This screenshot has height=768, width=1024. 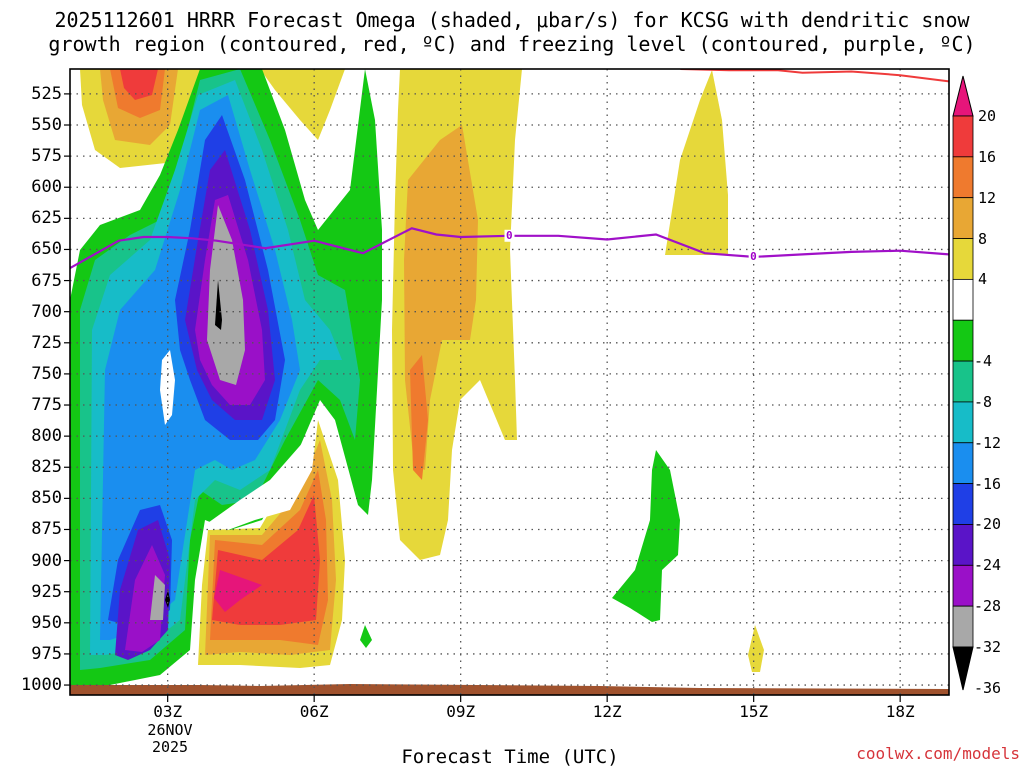 I want to click on y-tick-label-700: 700, so click(x=46, y=311).